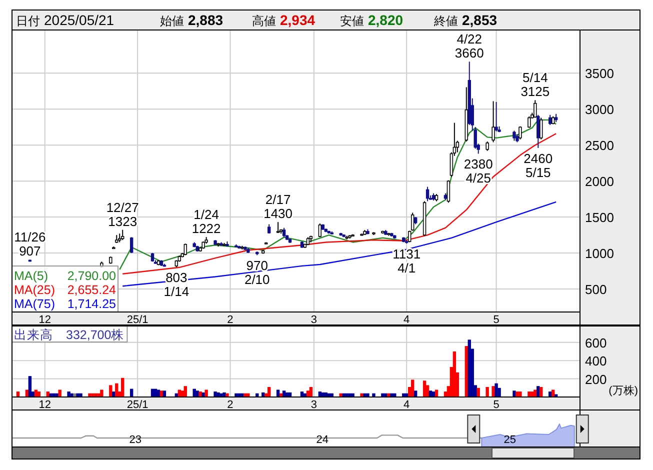 The width and height of the screenshot is (653, 470). I want to click on annotation: 2,655.24, so click(91, 290).